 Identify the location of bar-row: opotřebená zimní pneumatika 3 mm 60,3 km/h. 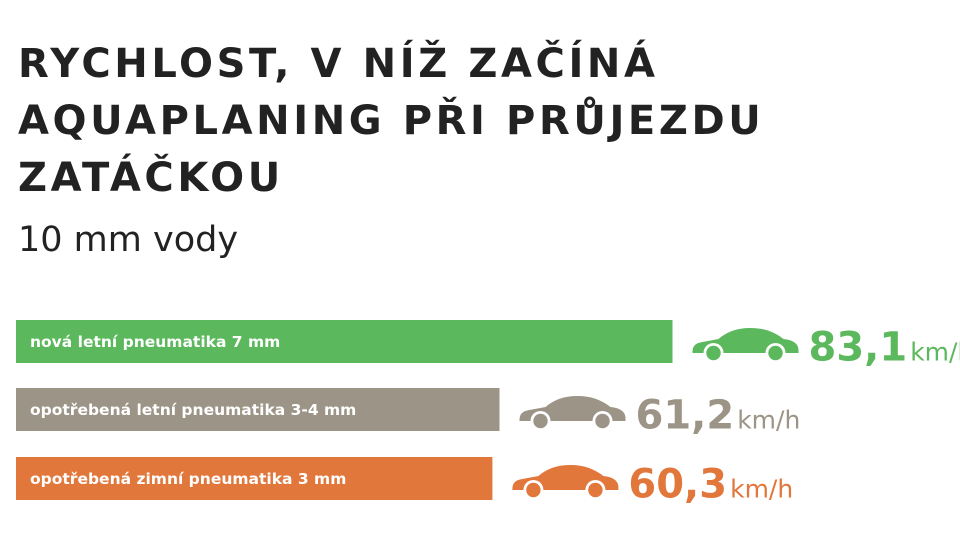
(404, 482).